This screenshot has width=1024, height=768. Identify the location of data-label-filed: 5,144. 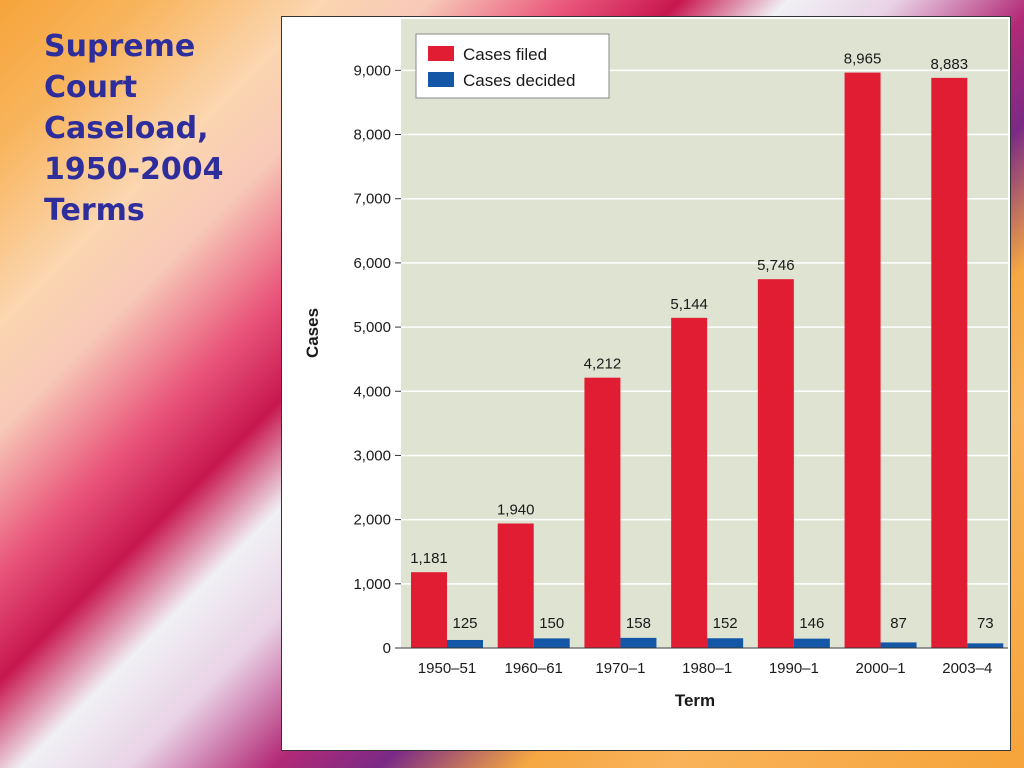
(689, 304).